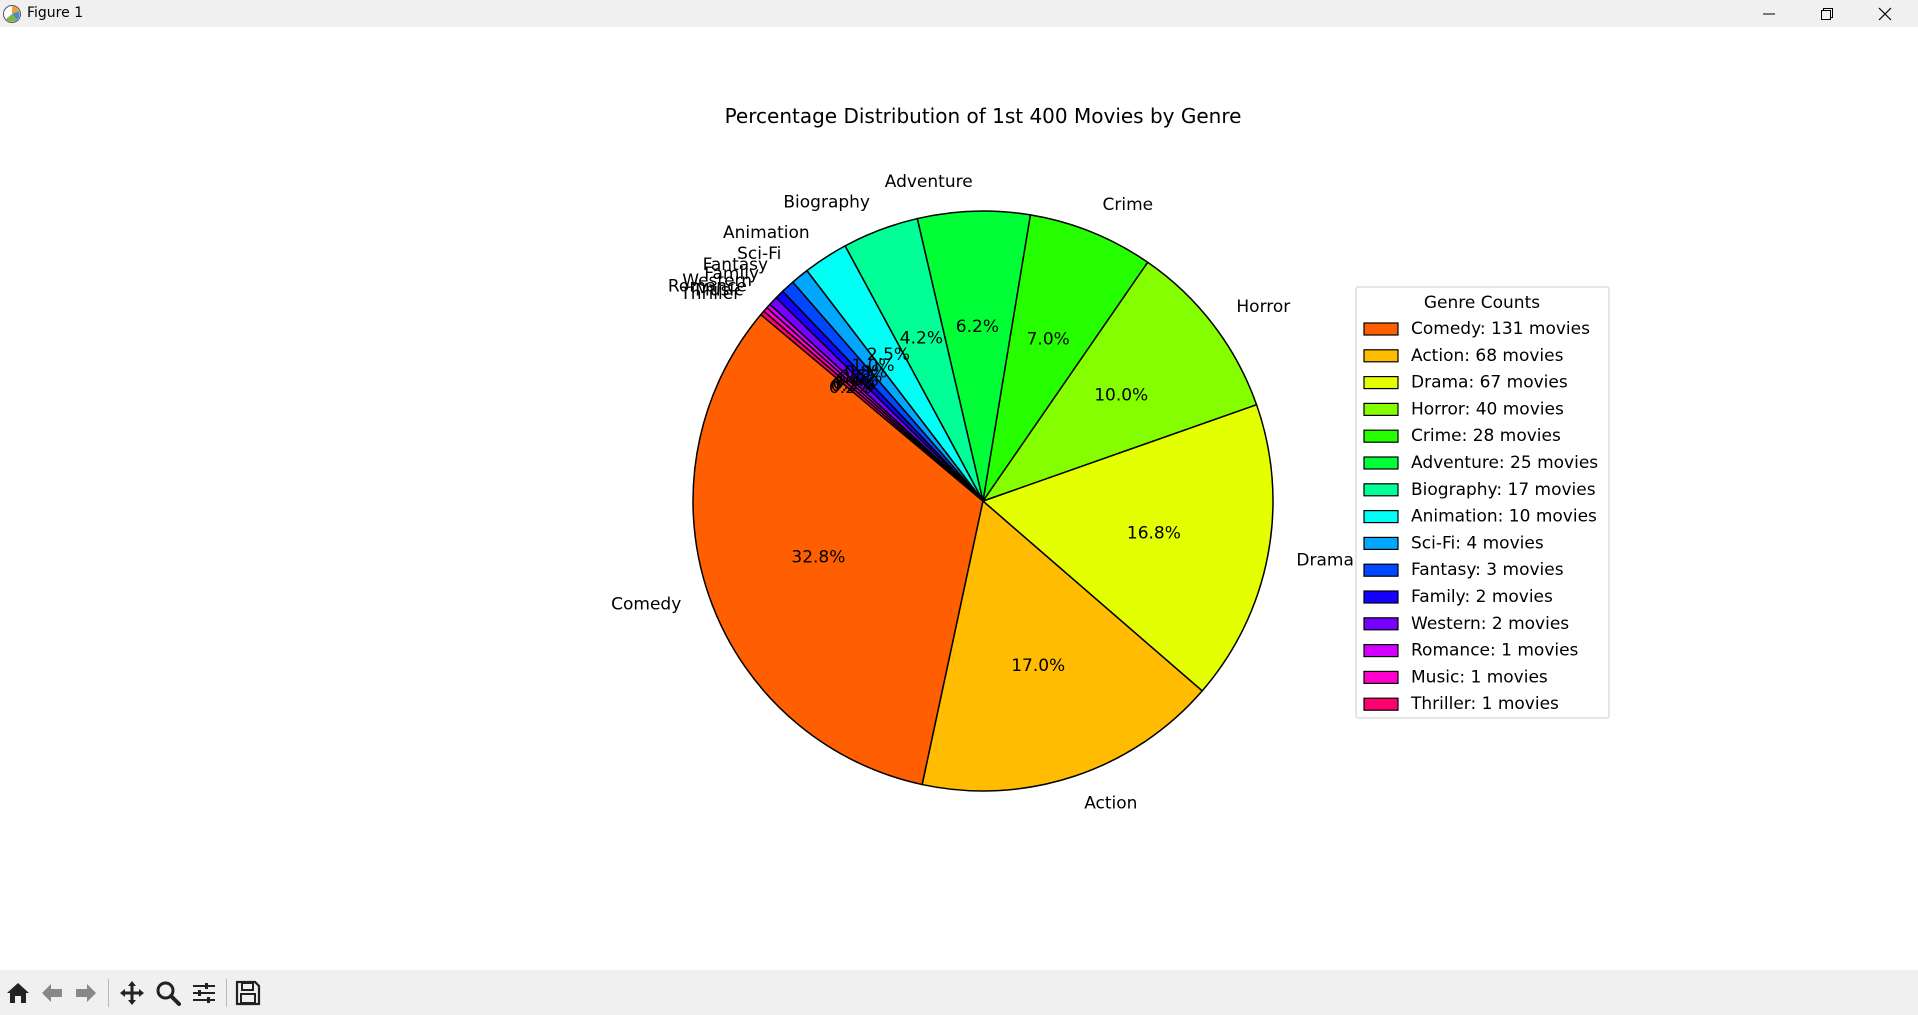  Describe the element at coordinates (1477, 543) in the screenshot. I see `legend-entry-sci-fi: Sci-Fi: 4 movies` at that location.